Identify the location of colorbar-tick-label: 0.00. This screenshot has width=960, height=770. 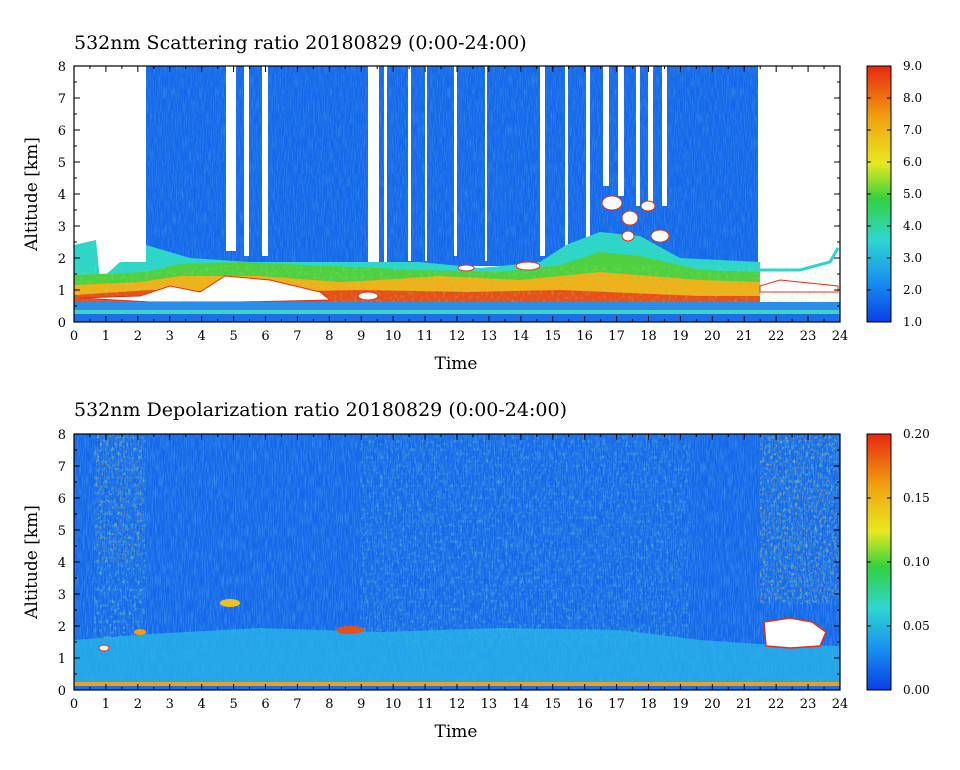
(916, 690).